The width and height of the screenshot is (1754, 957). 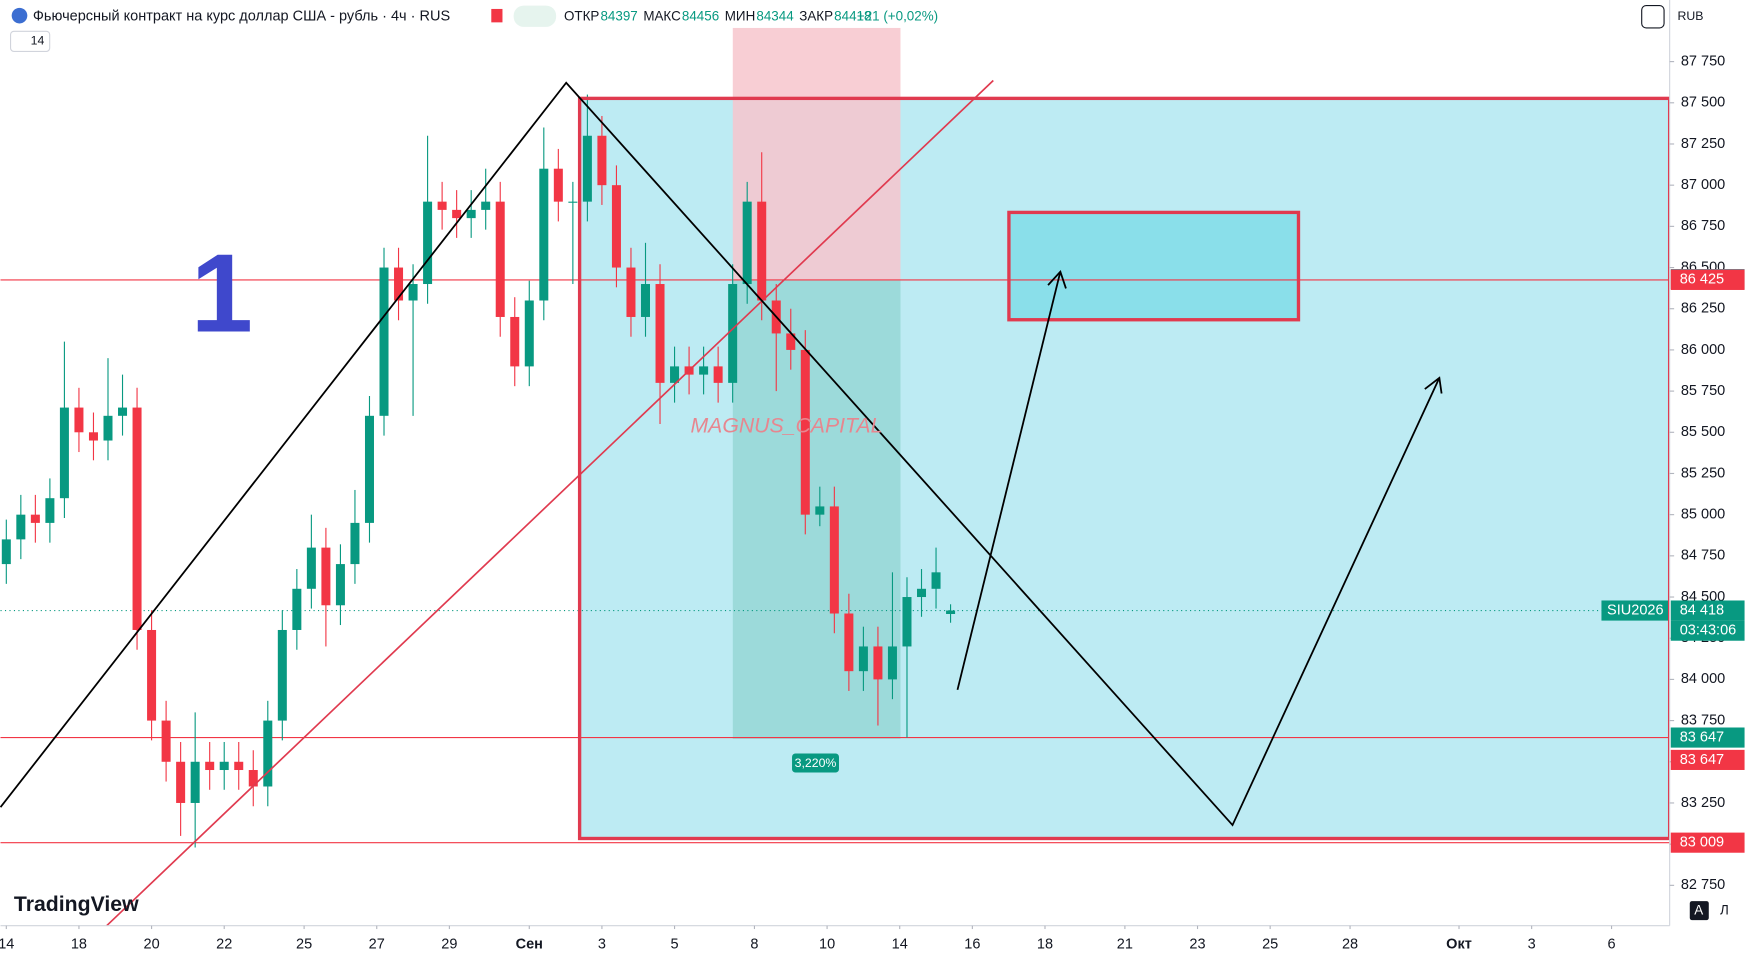 What do you see at coordinates (1703, 885) in the screenshot?
I see `y-tick-label: 82 750` at bounding box center [1703, 885].